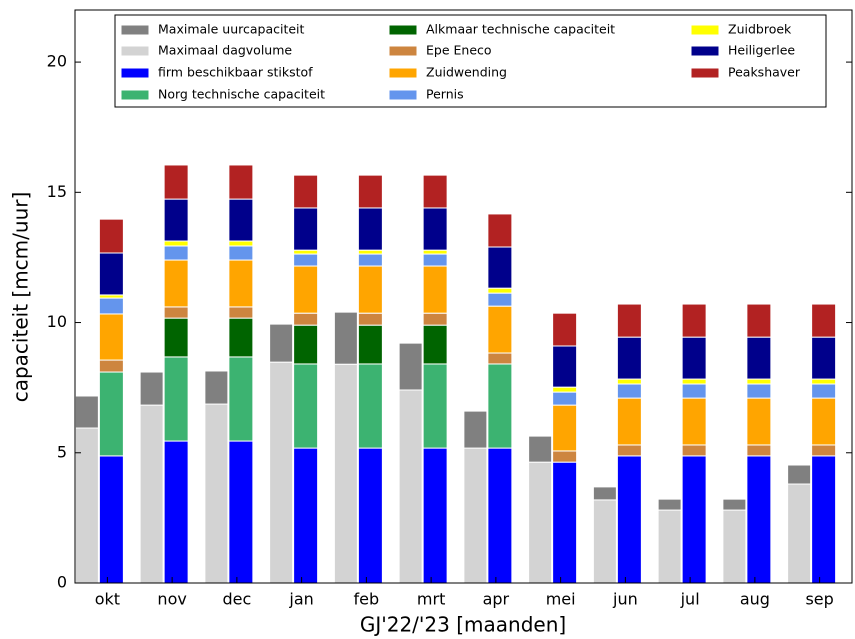  What do you see at coordinates (62, 451) in the screenshot?
I see `y-tick-label: 5` at bounding box center [62, 451].